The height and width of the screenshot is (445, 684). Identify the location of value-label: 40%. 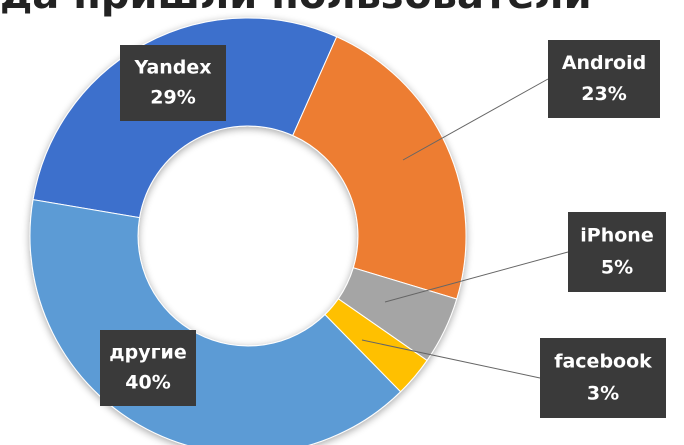
(147, 383).